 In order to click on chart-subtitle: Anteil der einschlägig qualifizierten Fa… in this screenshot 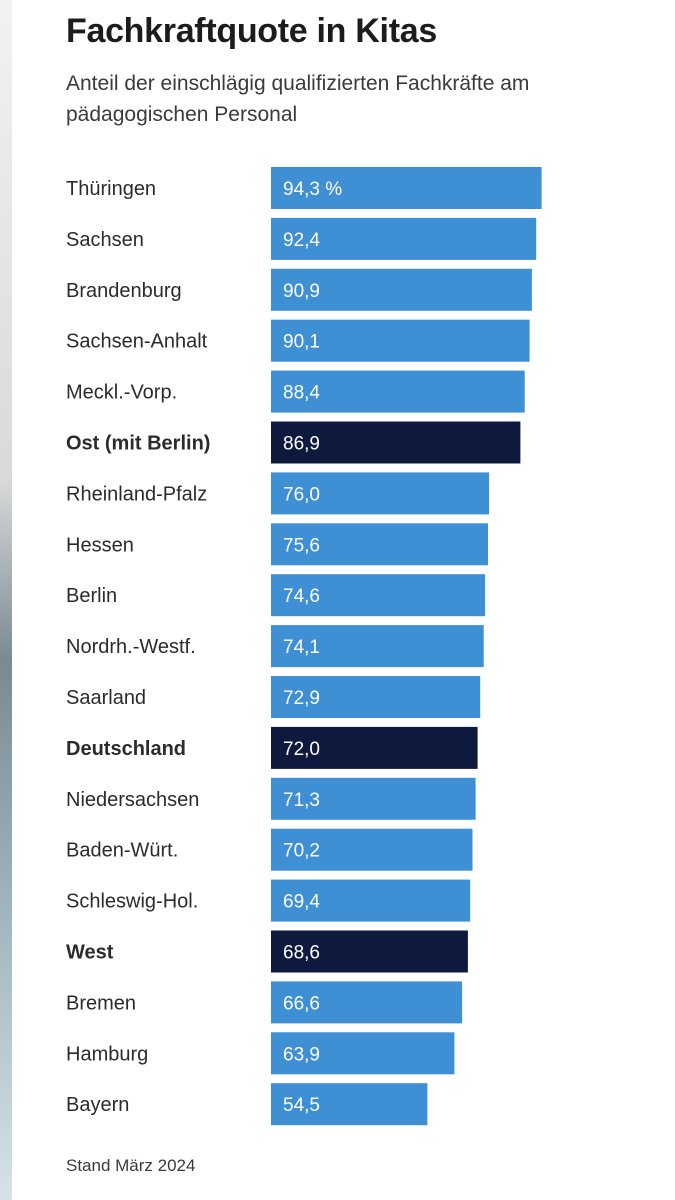, I will do `click(298, 99)`.